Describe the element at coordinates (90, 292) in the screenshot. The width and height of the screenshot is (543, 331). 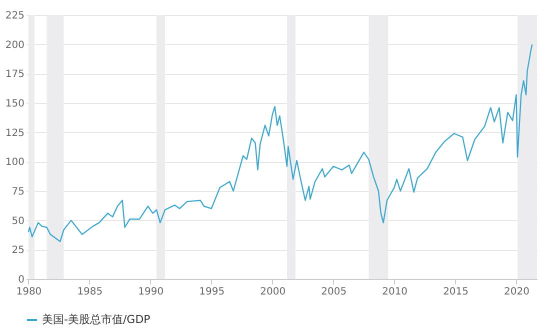
I see `x-tick-label: 1985` at that location.